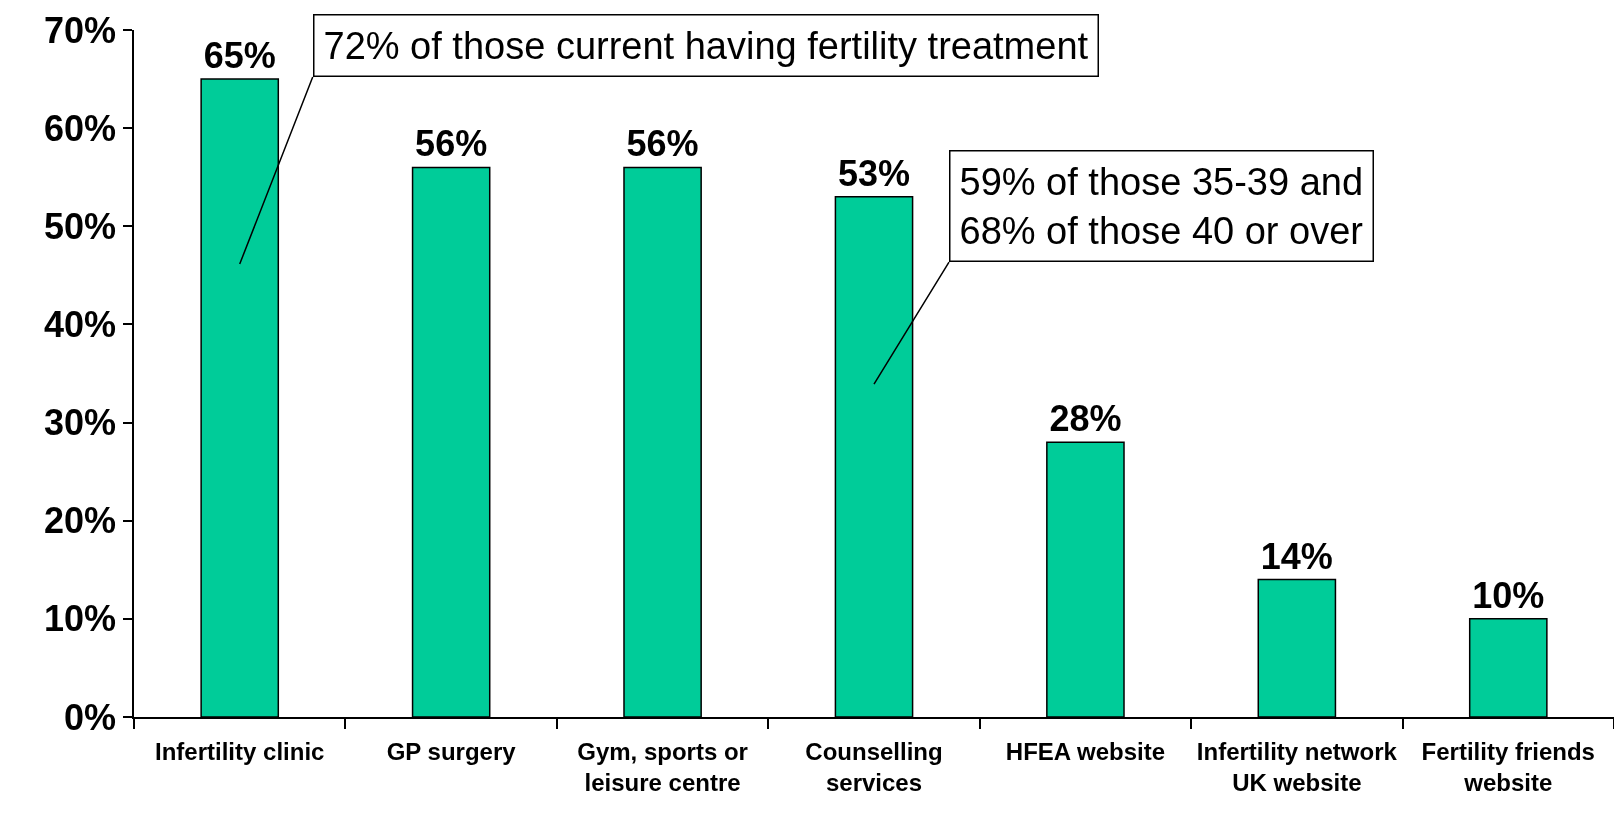 The image size is (1614, 816). I want to click on data-label: 14%, so click(1296, 556).